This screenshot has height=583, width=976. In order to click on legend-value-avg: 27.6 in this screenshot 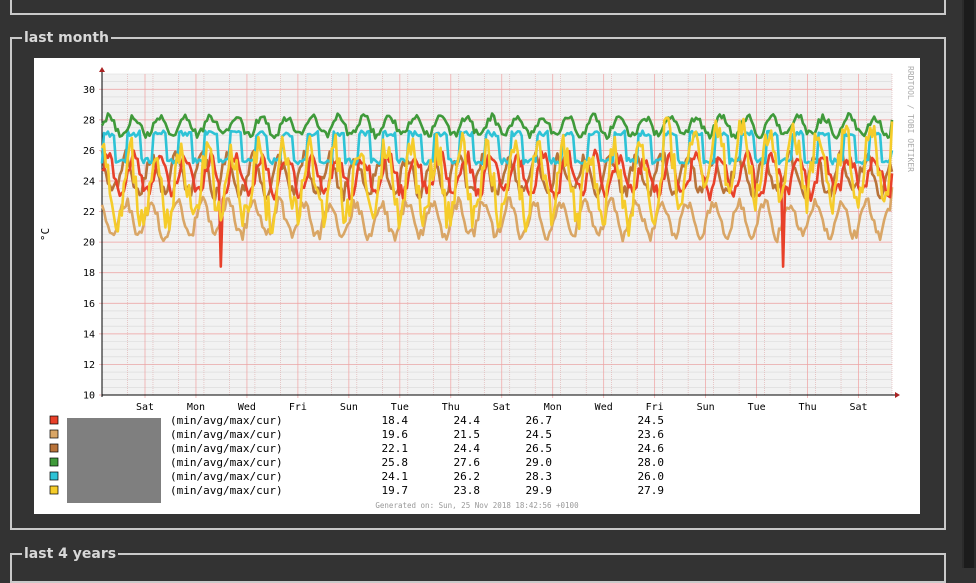, I will do `click(467, 462)`.